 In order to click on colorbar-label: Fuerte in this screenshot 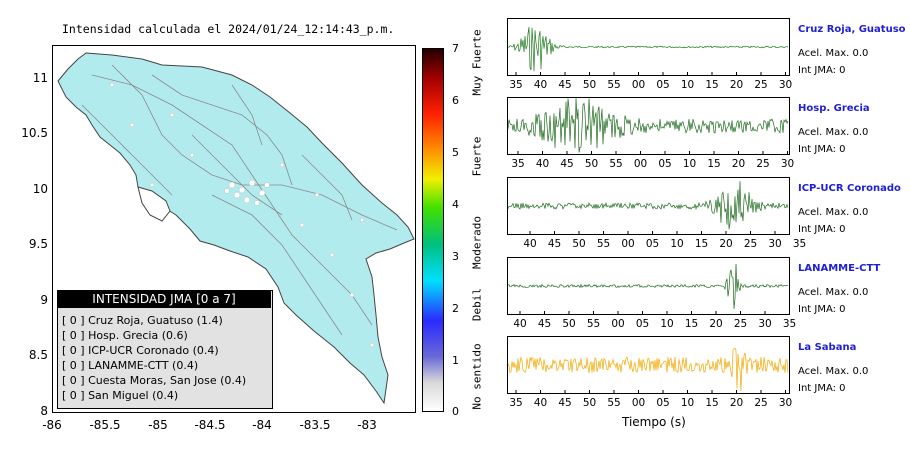, I will do `click(477, 156)`.